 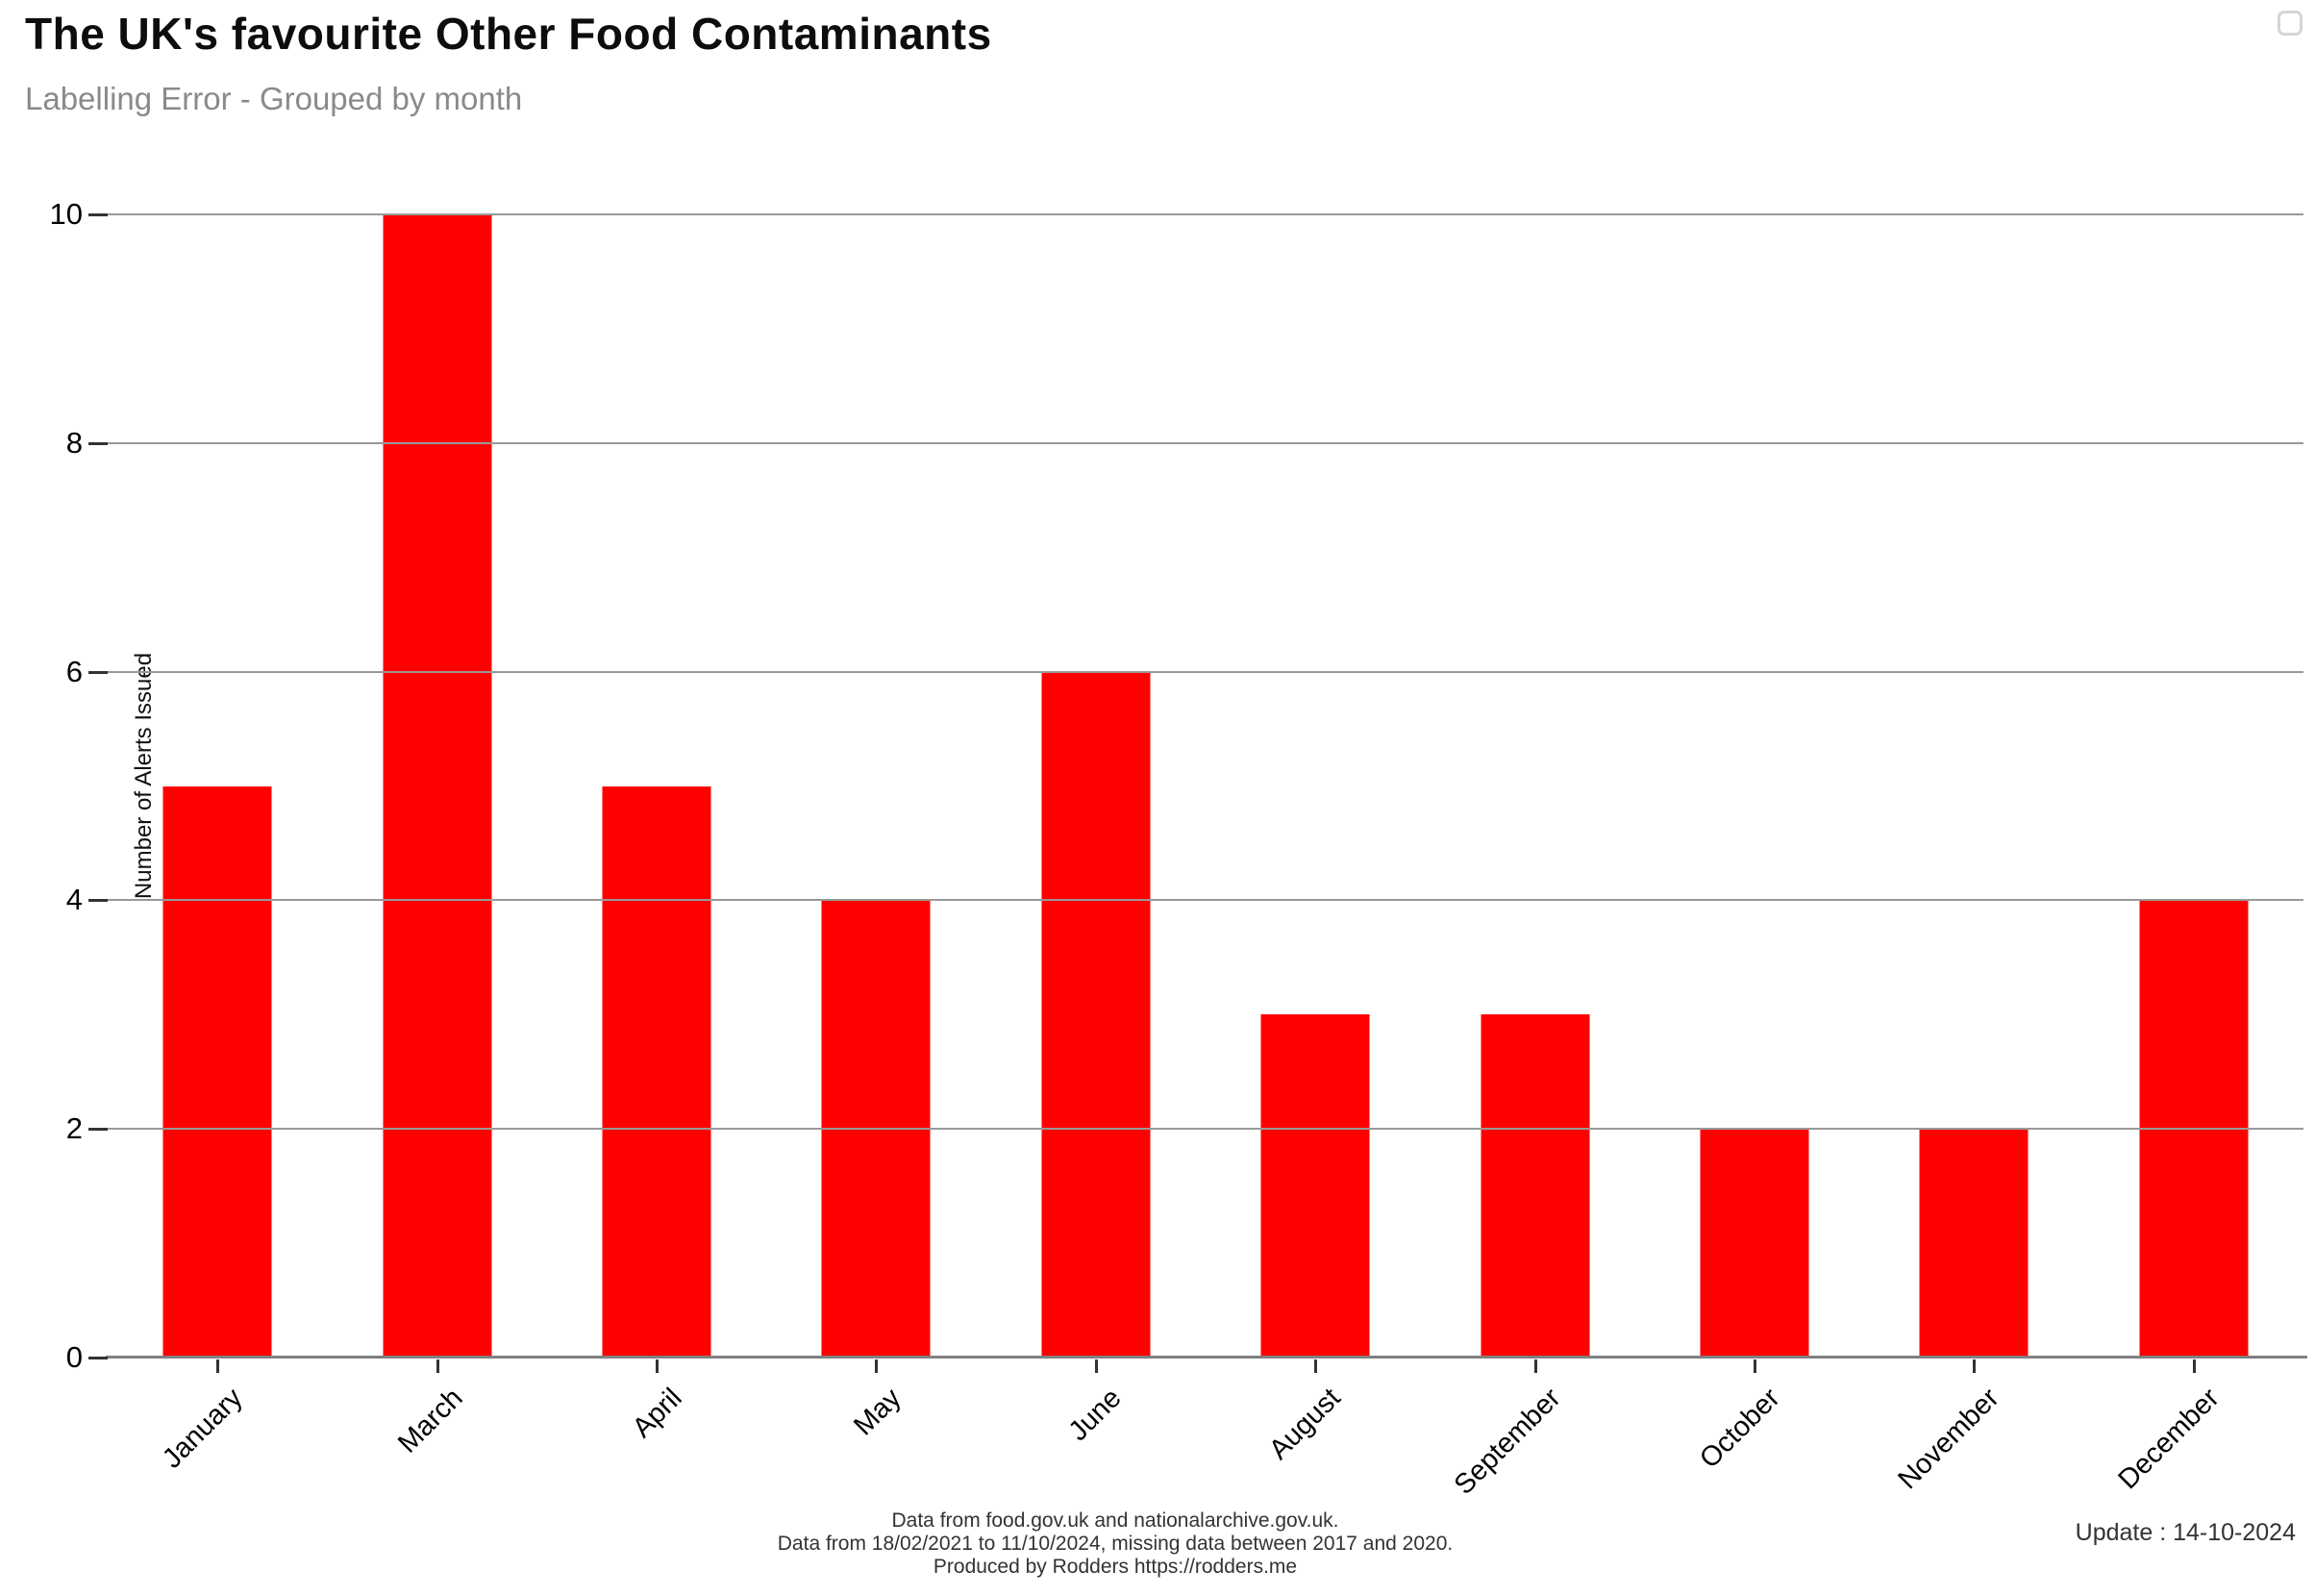 I want to click on chart-subtitle: Labelling Error - Grouped by month, so click(x=274, y=99).